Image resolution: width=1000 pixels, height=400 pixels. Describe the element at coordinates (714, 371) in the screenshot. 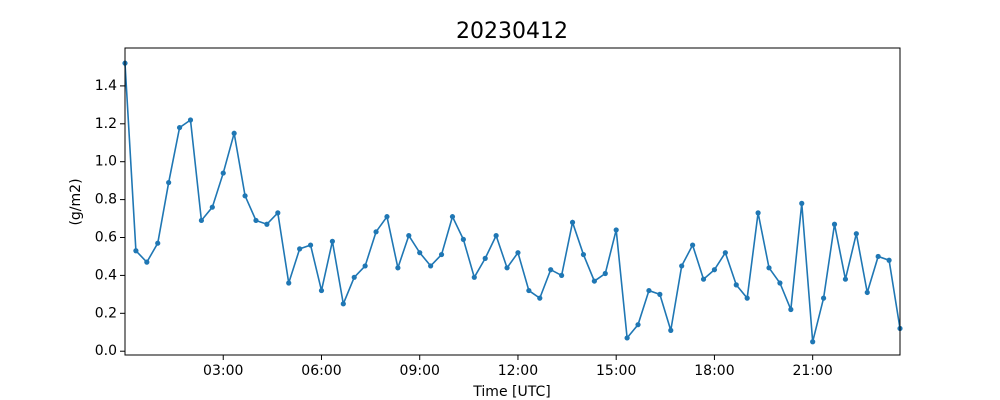

I see `x-tick-label: 18:00` at that location.